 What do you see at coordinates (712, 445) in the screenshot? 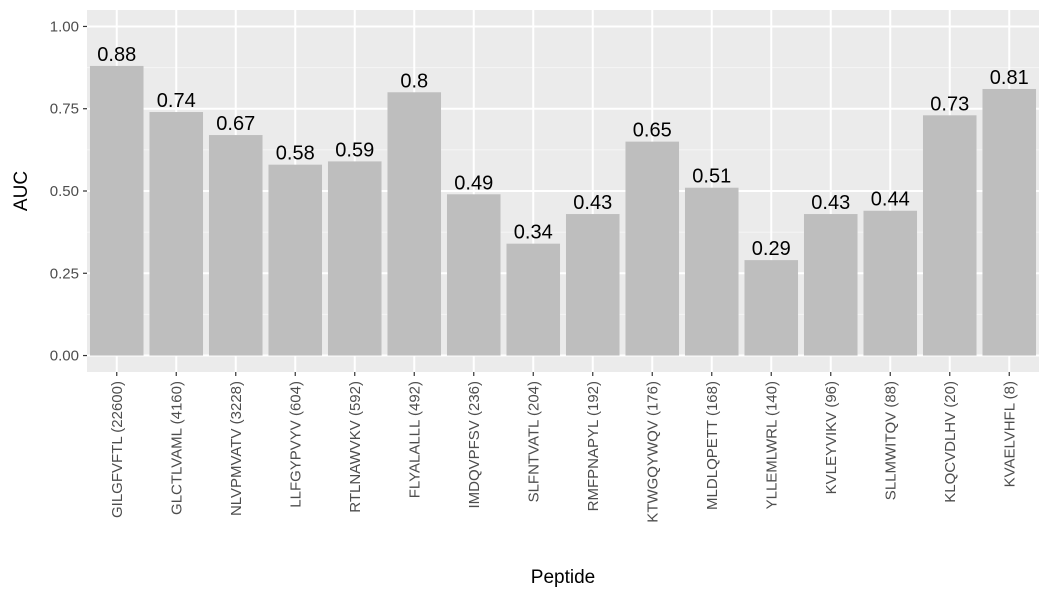
I see `x-tick-label: MLDLQPETT (168)` at bounding box center [712, 445].